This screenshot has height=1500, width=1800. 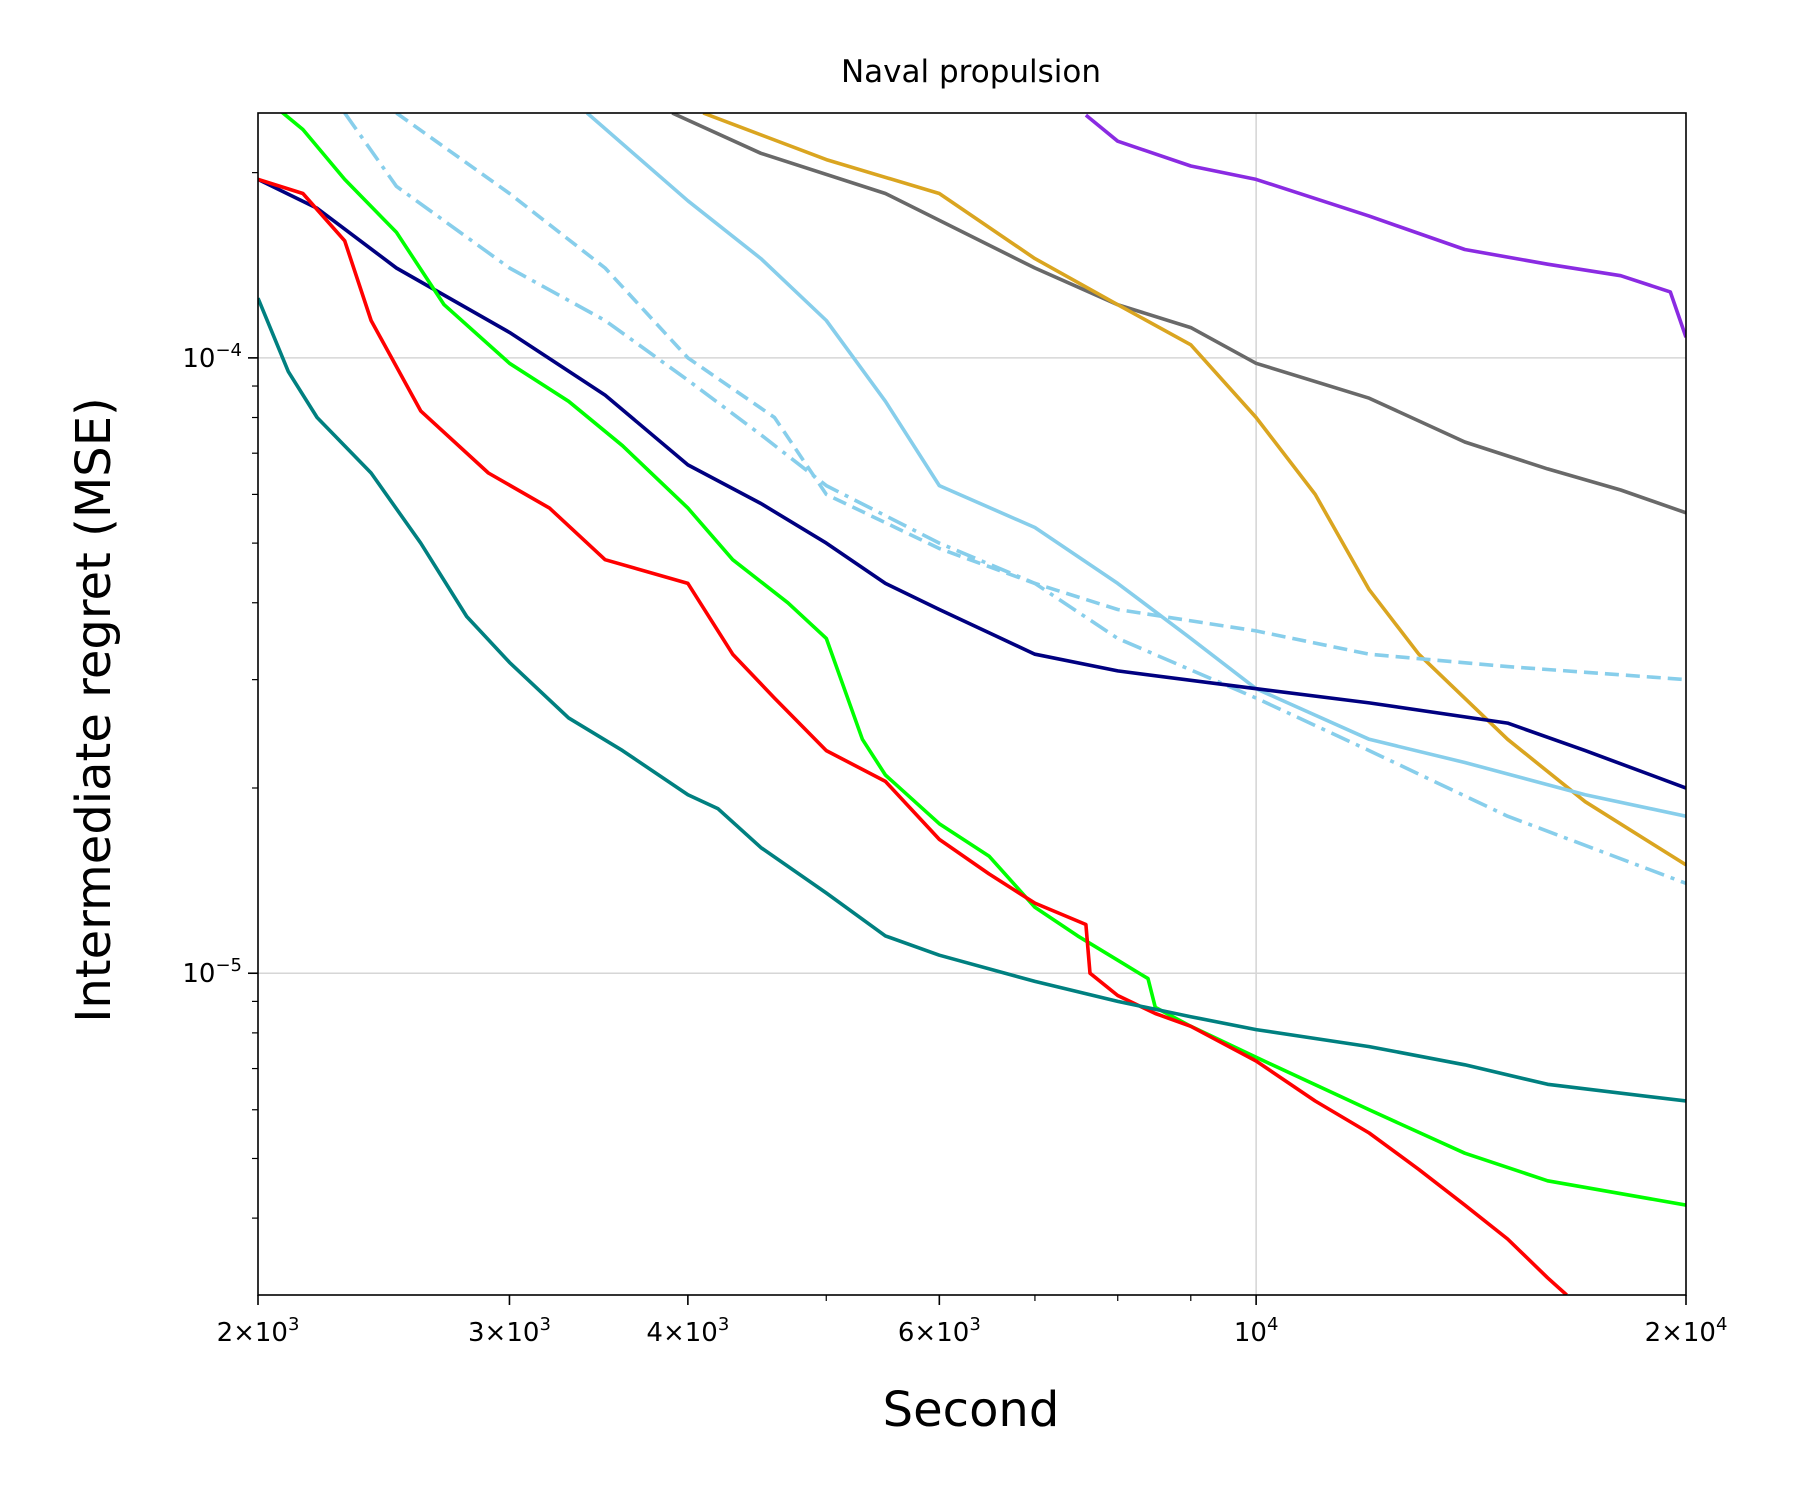 What do you see at coordinates (1256, 1331) in the screenshot?
I see `x-tick-label: 104` at bounding box center [1256, 1331].